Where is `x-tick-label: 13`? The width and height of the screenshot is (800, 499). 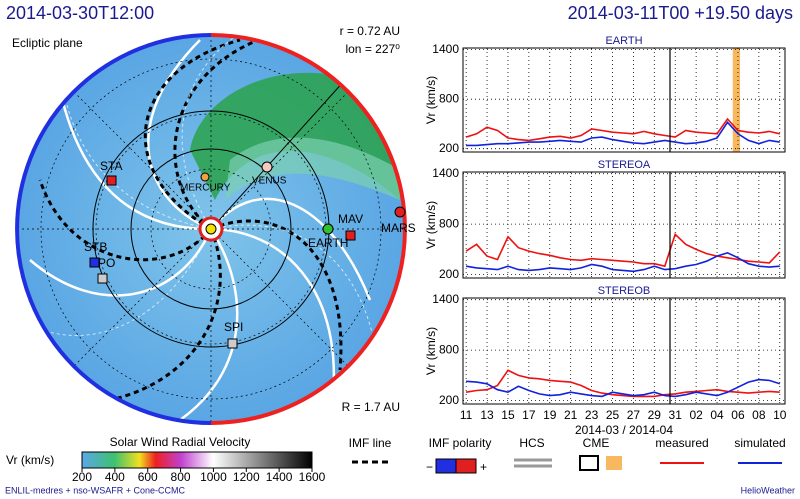
x-tick-label: 13 is located at coordinates (487, 415).